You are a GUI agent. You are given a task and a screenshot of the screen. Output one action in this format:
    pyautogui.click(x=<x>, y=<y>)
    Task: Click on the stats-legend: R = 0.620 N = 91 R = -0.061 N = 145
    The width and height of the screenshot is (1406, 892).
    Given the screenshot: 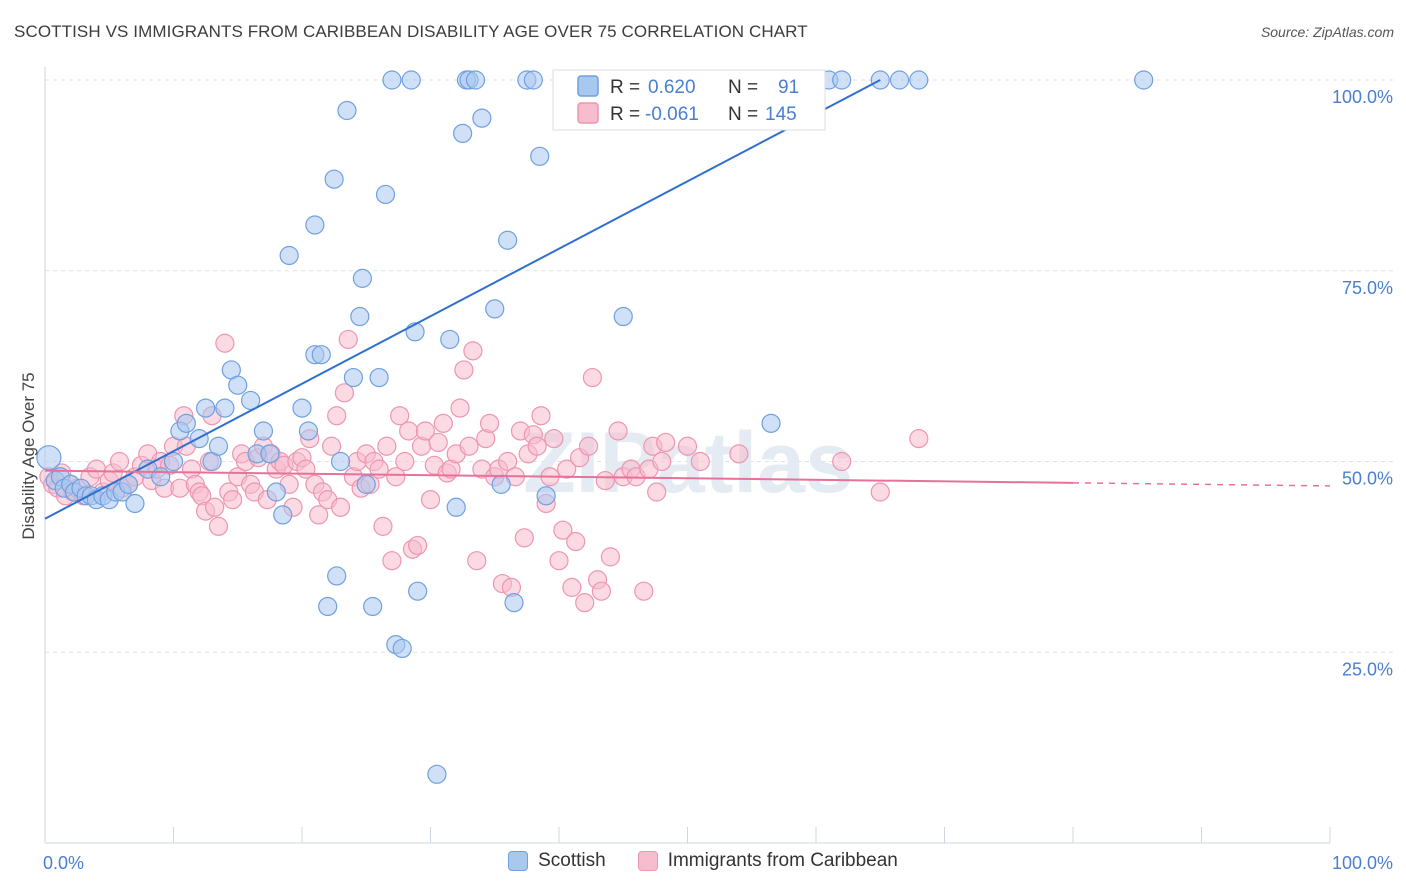 What is the action you would take?
    pyautogui.click(x=689, y=100)
    